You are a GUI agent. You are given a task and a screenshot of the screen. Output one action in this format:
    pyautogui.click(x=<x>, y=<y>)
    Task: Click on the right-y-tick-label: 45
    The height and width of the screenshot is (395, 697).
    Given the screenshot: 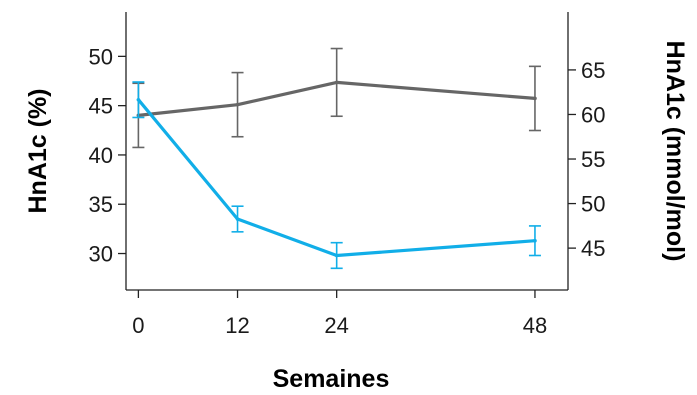 What is the action you would take?
    pyautogui.click(x=593, y=248)
    